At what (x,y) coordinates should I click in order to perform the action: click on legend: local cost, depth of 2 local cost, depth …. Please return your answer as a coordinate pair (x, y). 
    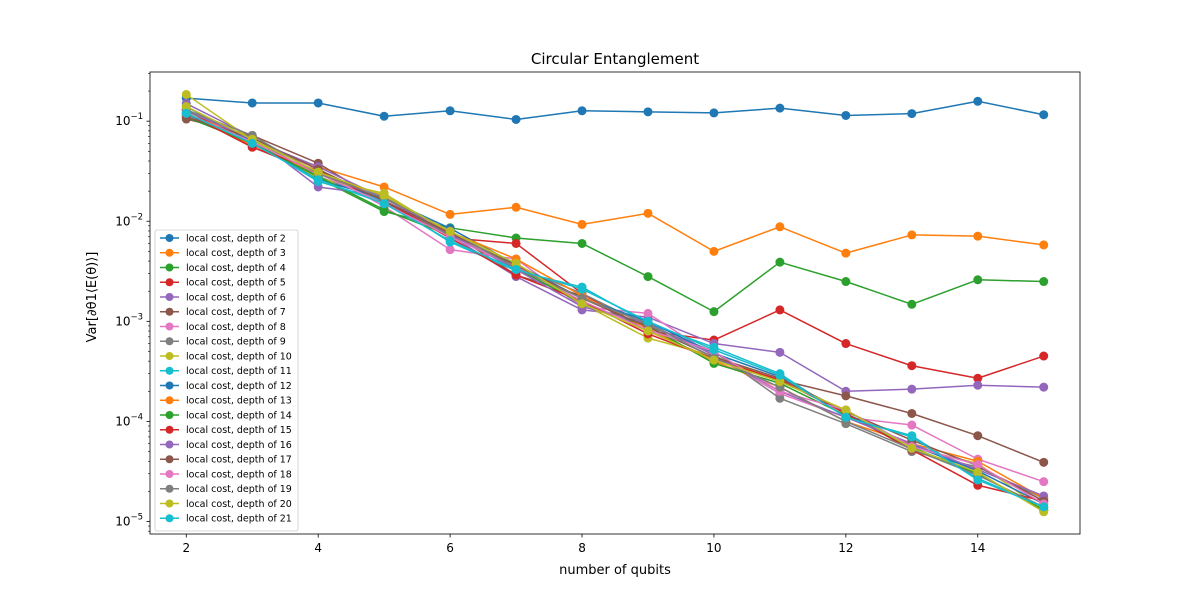
    Looking at the image, I should click on (226, 380).